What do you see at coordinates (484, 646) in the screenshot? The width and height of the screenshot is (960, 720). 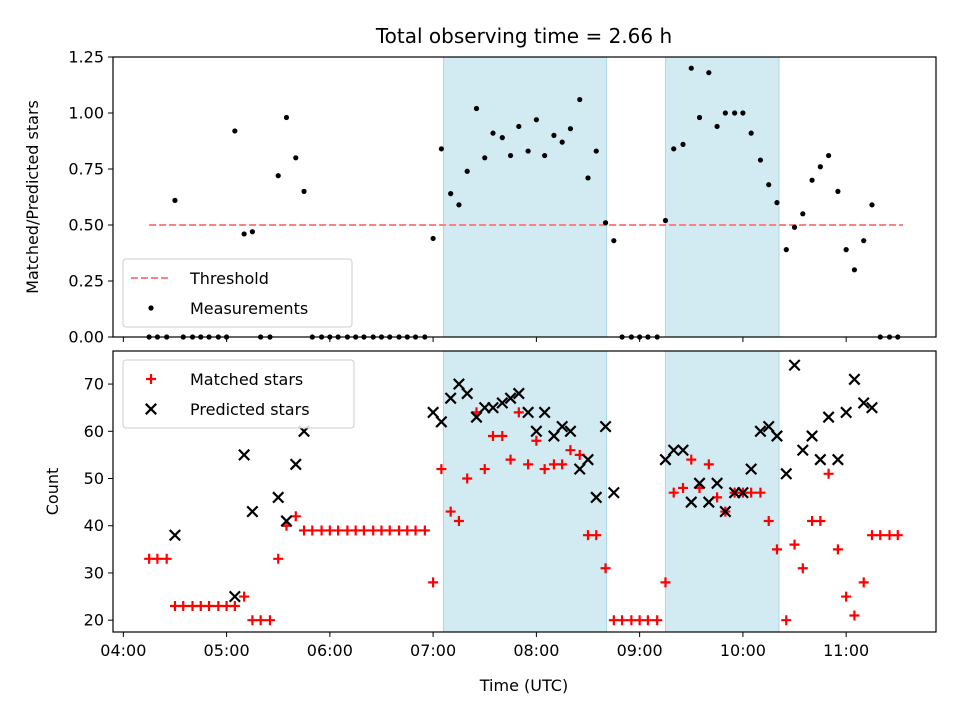 I see `x-axis-ticks: 04:00 05:00 06:00 07:00 08:00 09:00 10:00 11:00` at bounding box center [484, 646].